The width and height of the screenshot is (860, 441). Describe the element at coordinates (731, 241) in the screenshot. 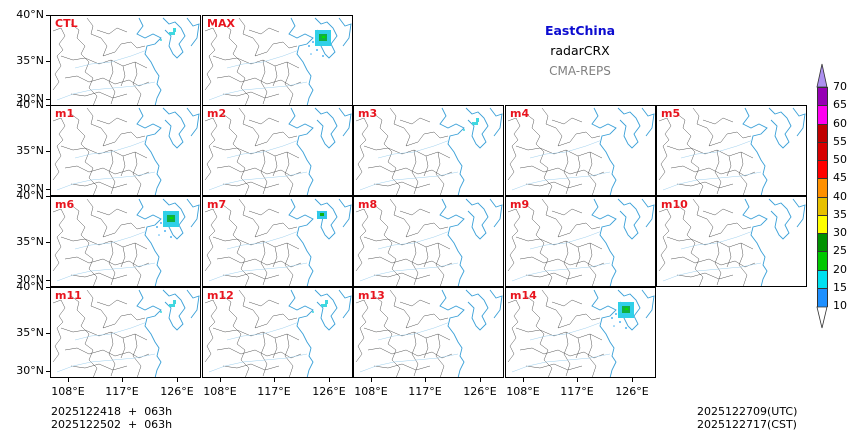

I see `map-panel-m10: m10` at that location.